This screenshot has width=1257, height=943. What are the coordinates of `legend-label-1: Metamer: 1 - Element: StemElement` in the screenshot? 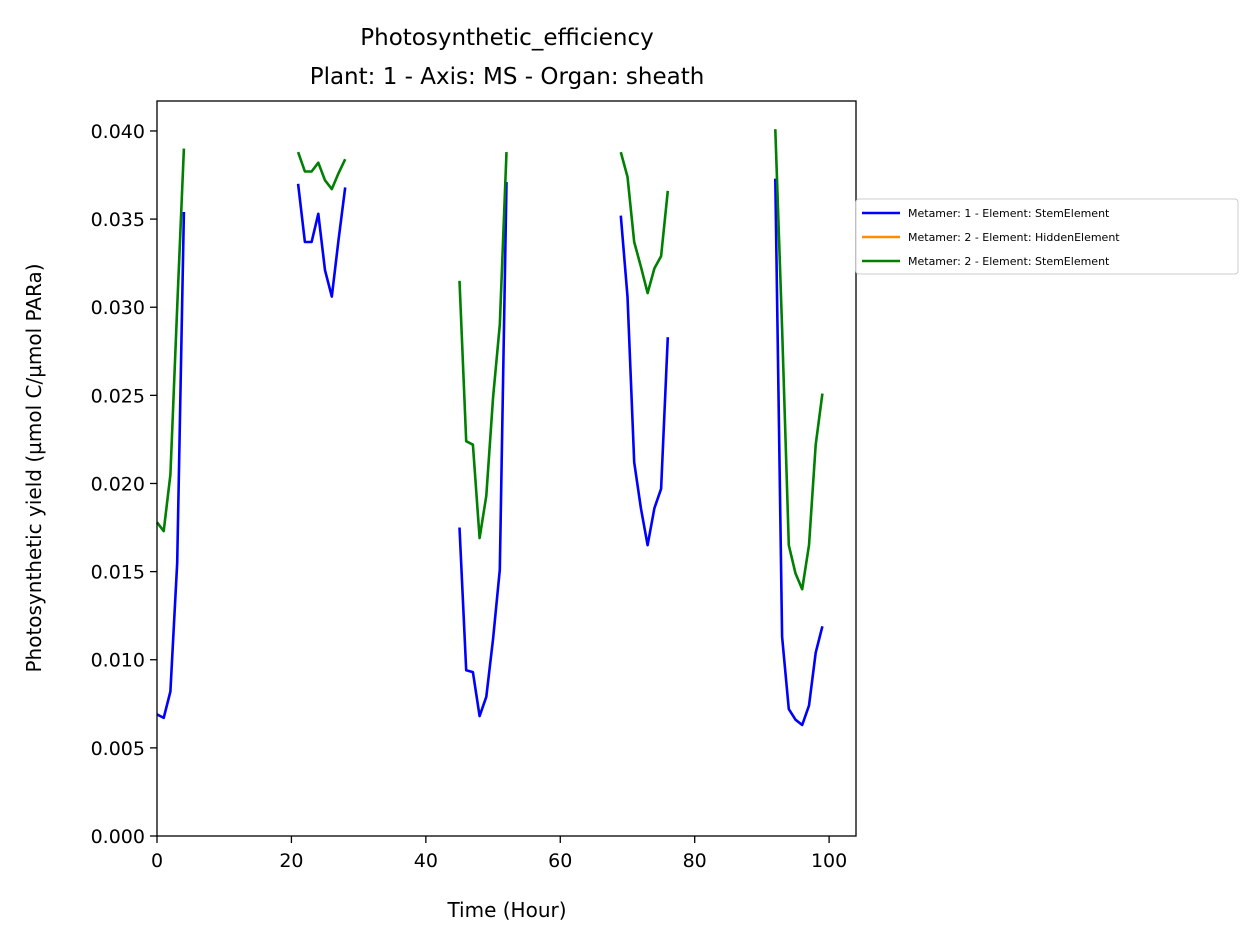 It's located at (1009, 213).